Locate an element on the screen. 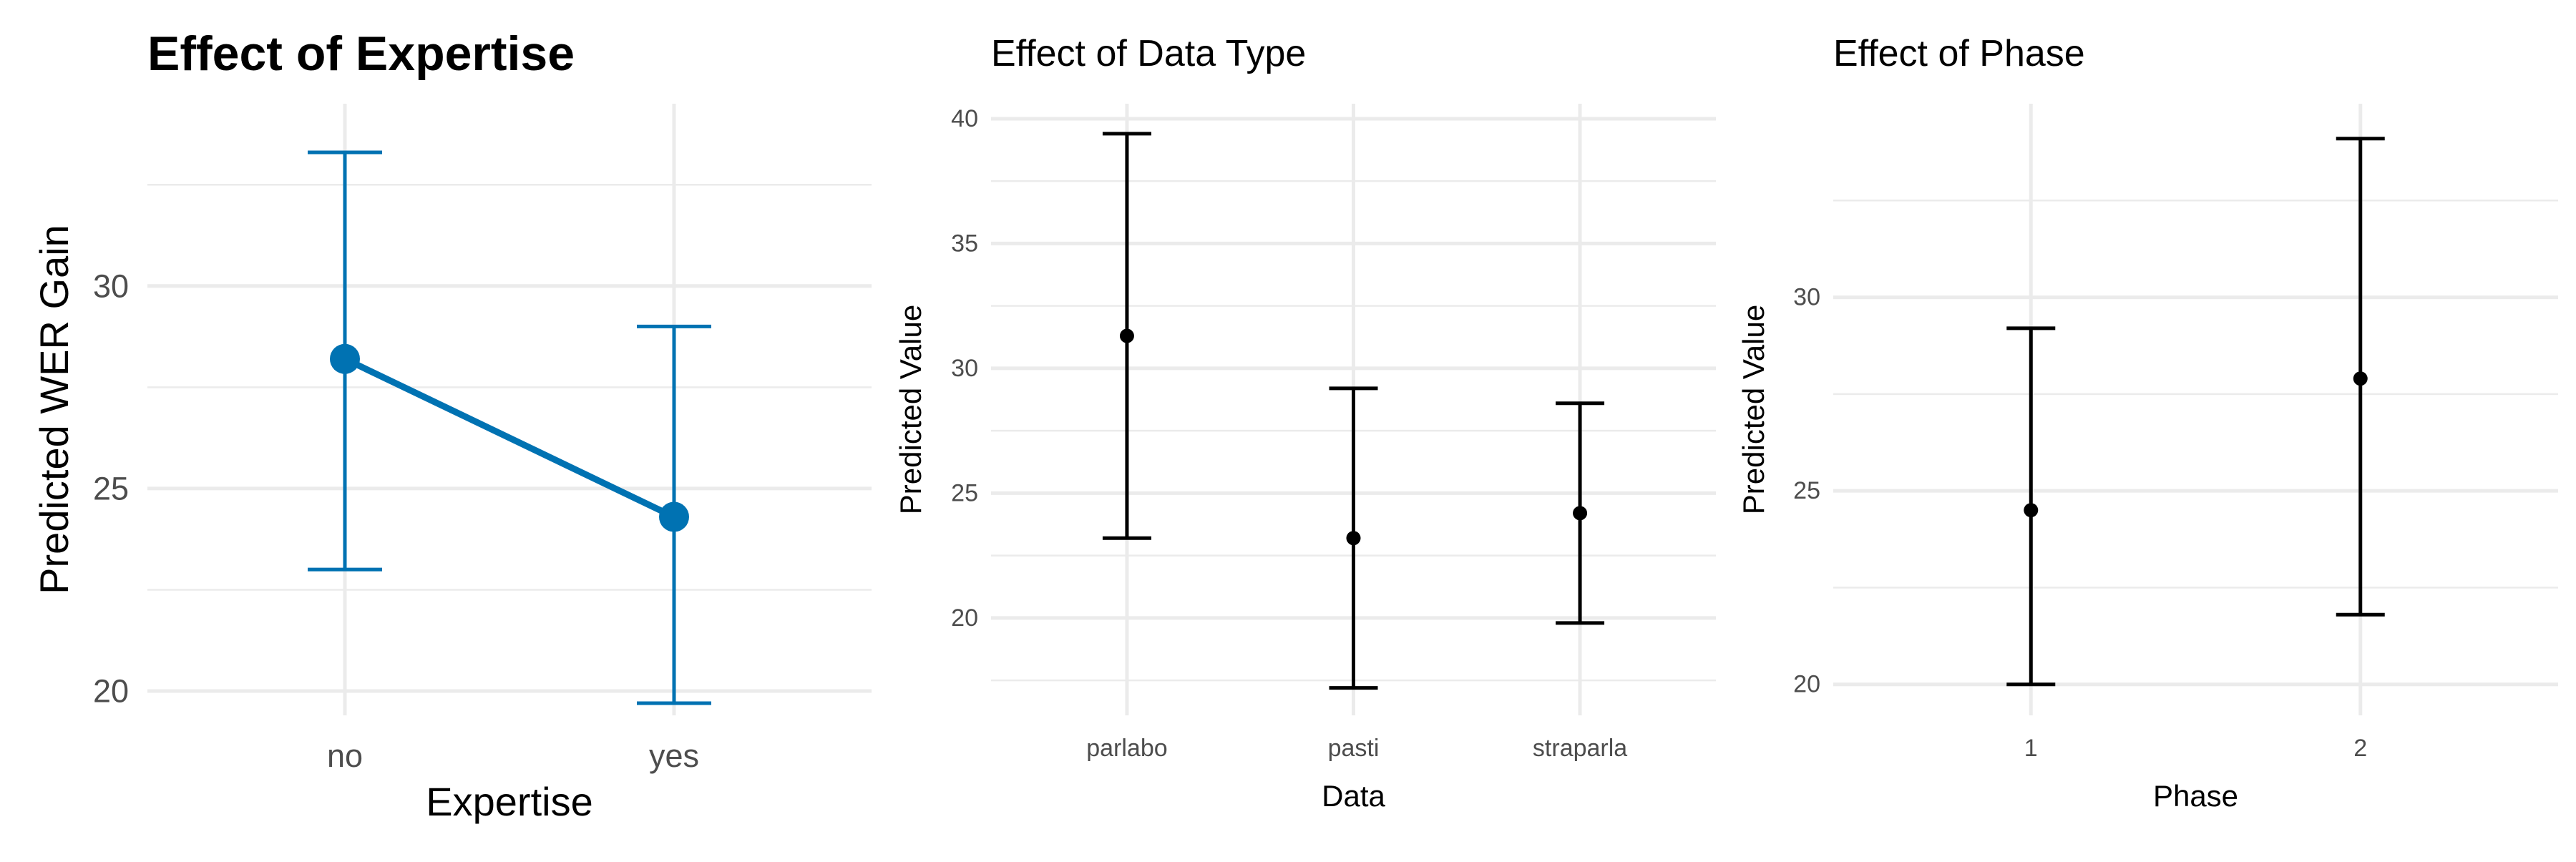  x-tick-label: no is located at coordinates (345, 756).